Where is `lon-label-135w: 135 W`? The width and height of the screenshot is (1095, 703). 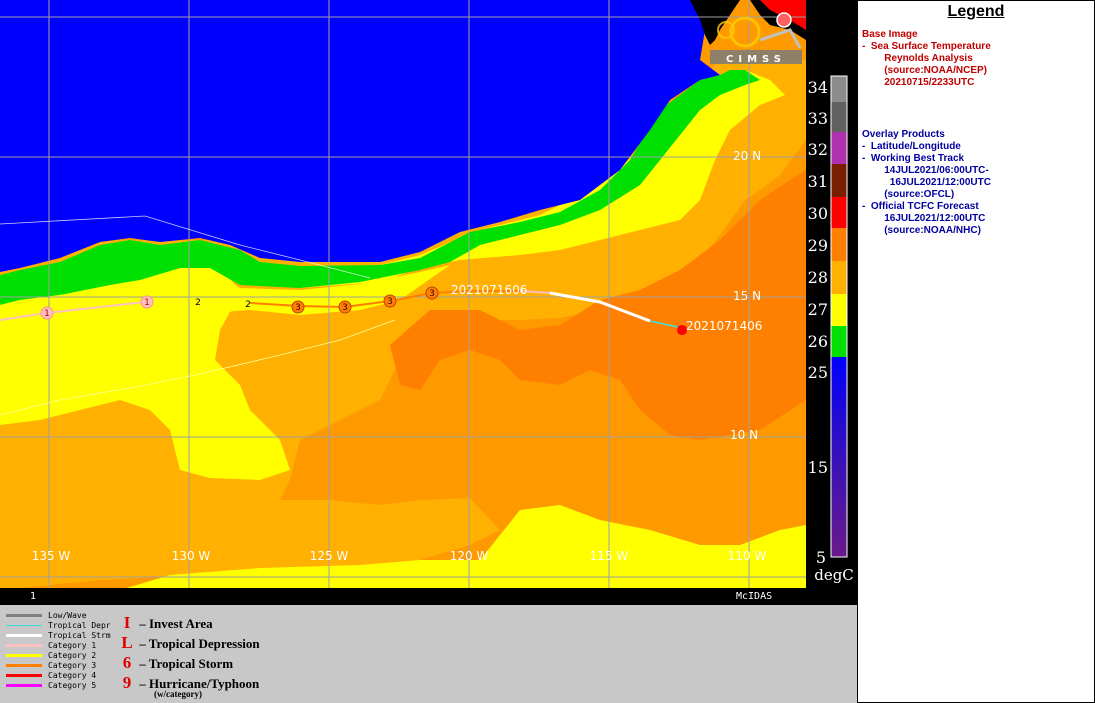
lon-label-135w: 135 W is located at coordinates (51, 556).